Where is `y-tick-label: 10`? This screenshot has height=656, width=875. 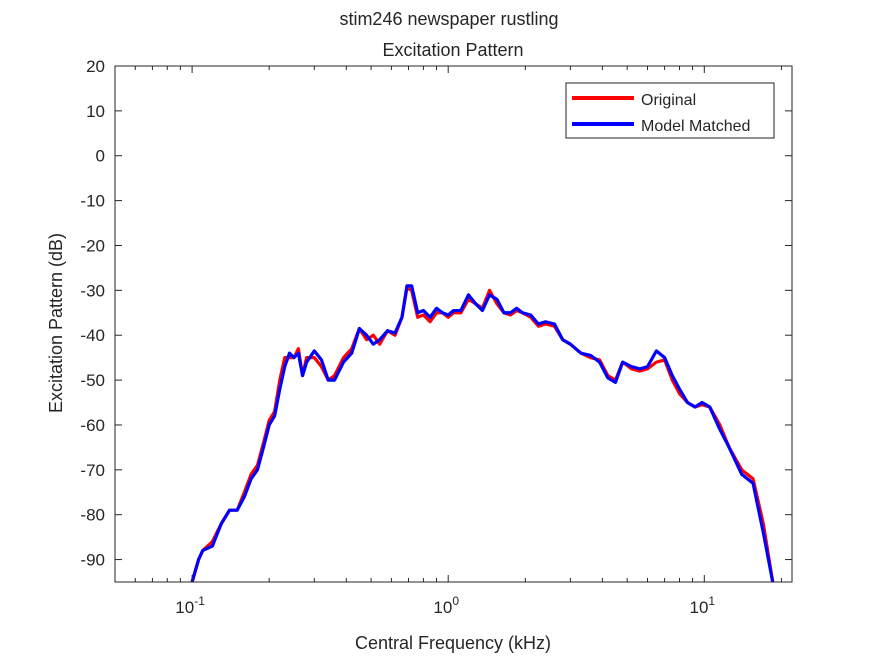
y-tick-label: 10 is located at coordinates (95, 111).